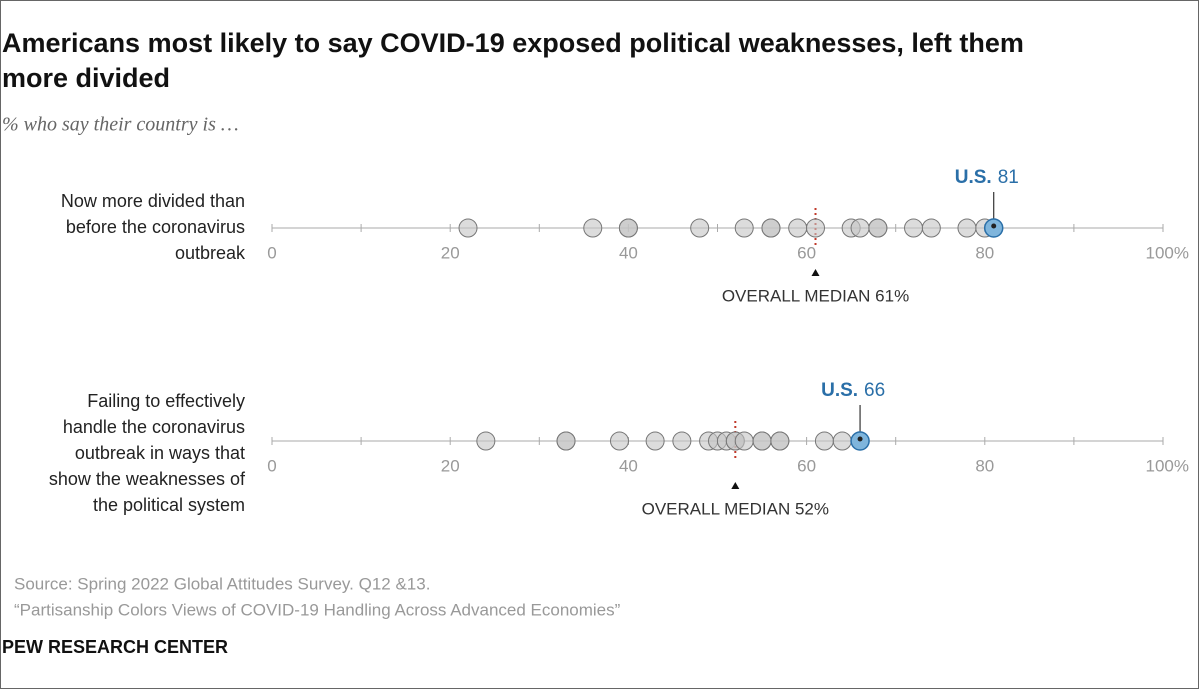 Image resolution: width=1200 pixels, height=695 pixels. Describe the element at coordinates (115, 647) in the screenshot. I see `brand: PEW RESEARCH CENTER` at that location.